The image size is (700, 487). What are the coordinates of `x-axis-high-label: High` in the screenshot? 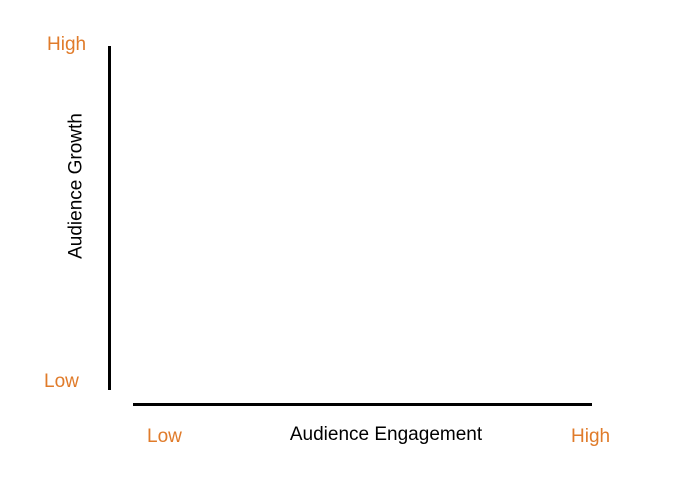 It's located at (591, 436).